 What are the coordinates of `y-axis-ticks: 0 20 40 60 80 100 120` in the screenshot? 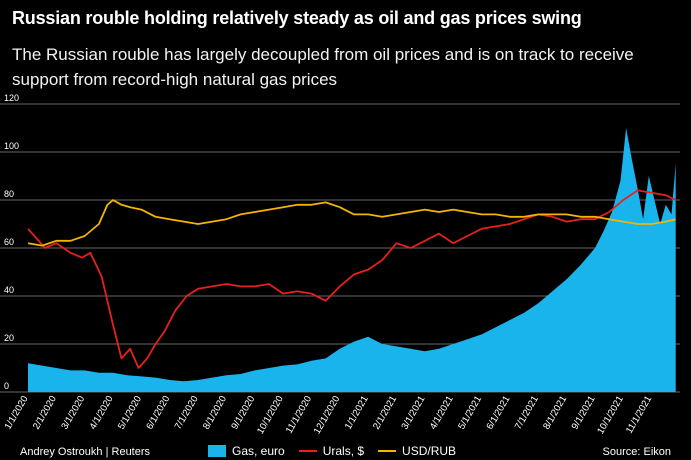 It's located at (11, 242).